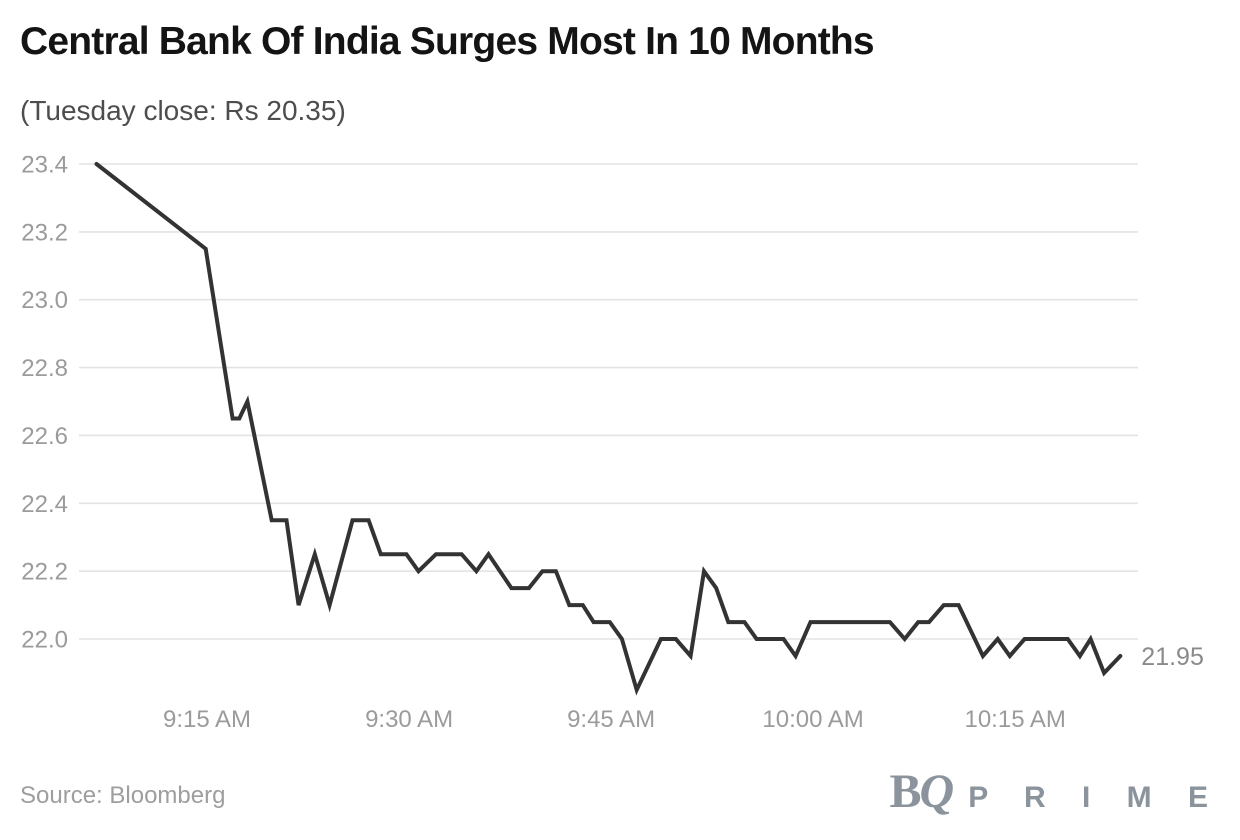  I want to click on bqprime-logo: BQ P R I M E, so click(1056, 791).